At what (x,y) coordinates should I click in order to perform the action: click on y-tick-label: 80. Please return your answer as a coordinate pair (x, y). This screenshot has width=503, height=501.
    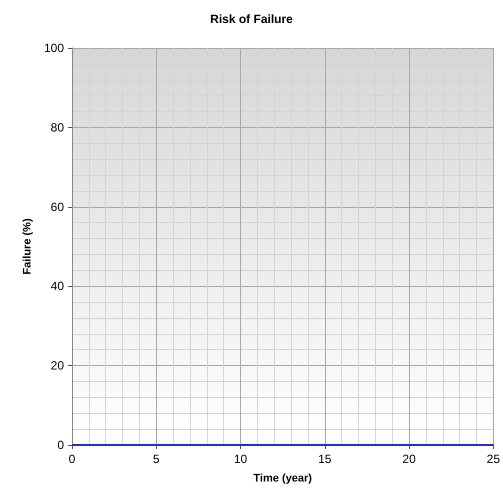
    Looking at the image, I should click on (57, 127).